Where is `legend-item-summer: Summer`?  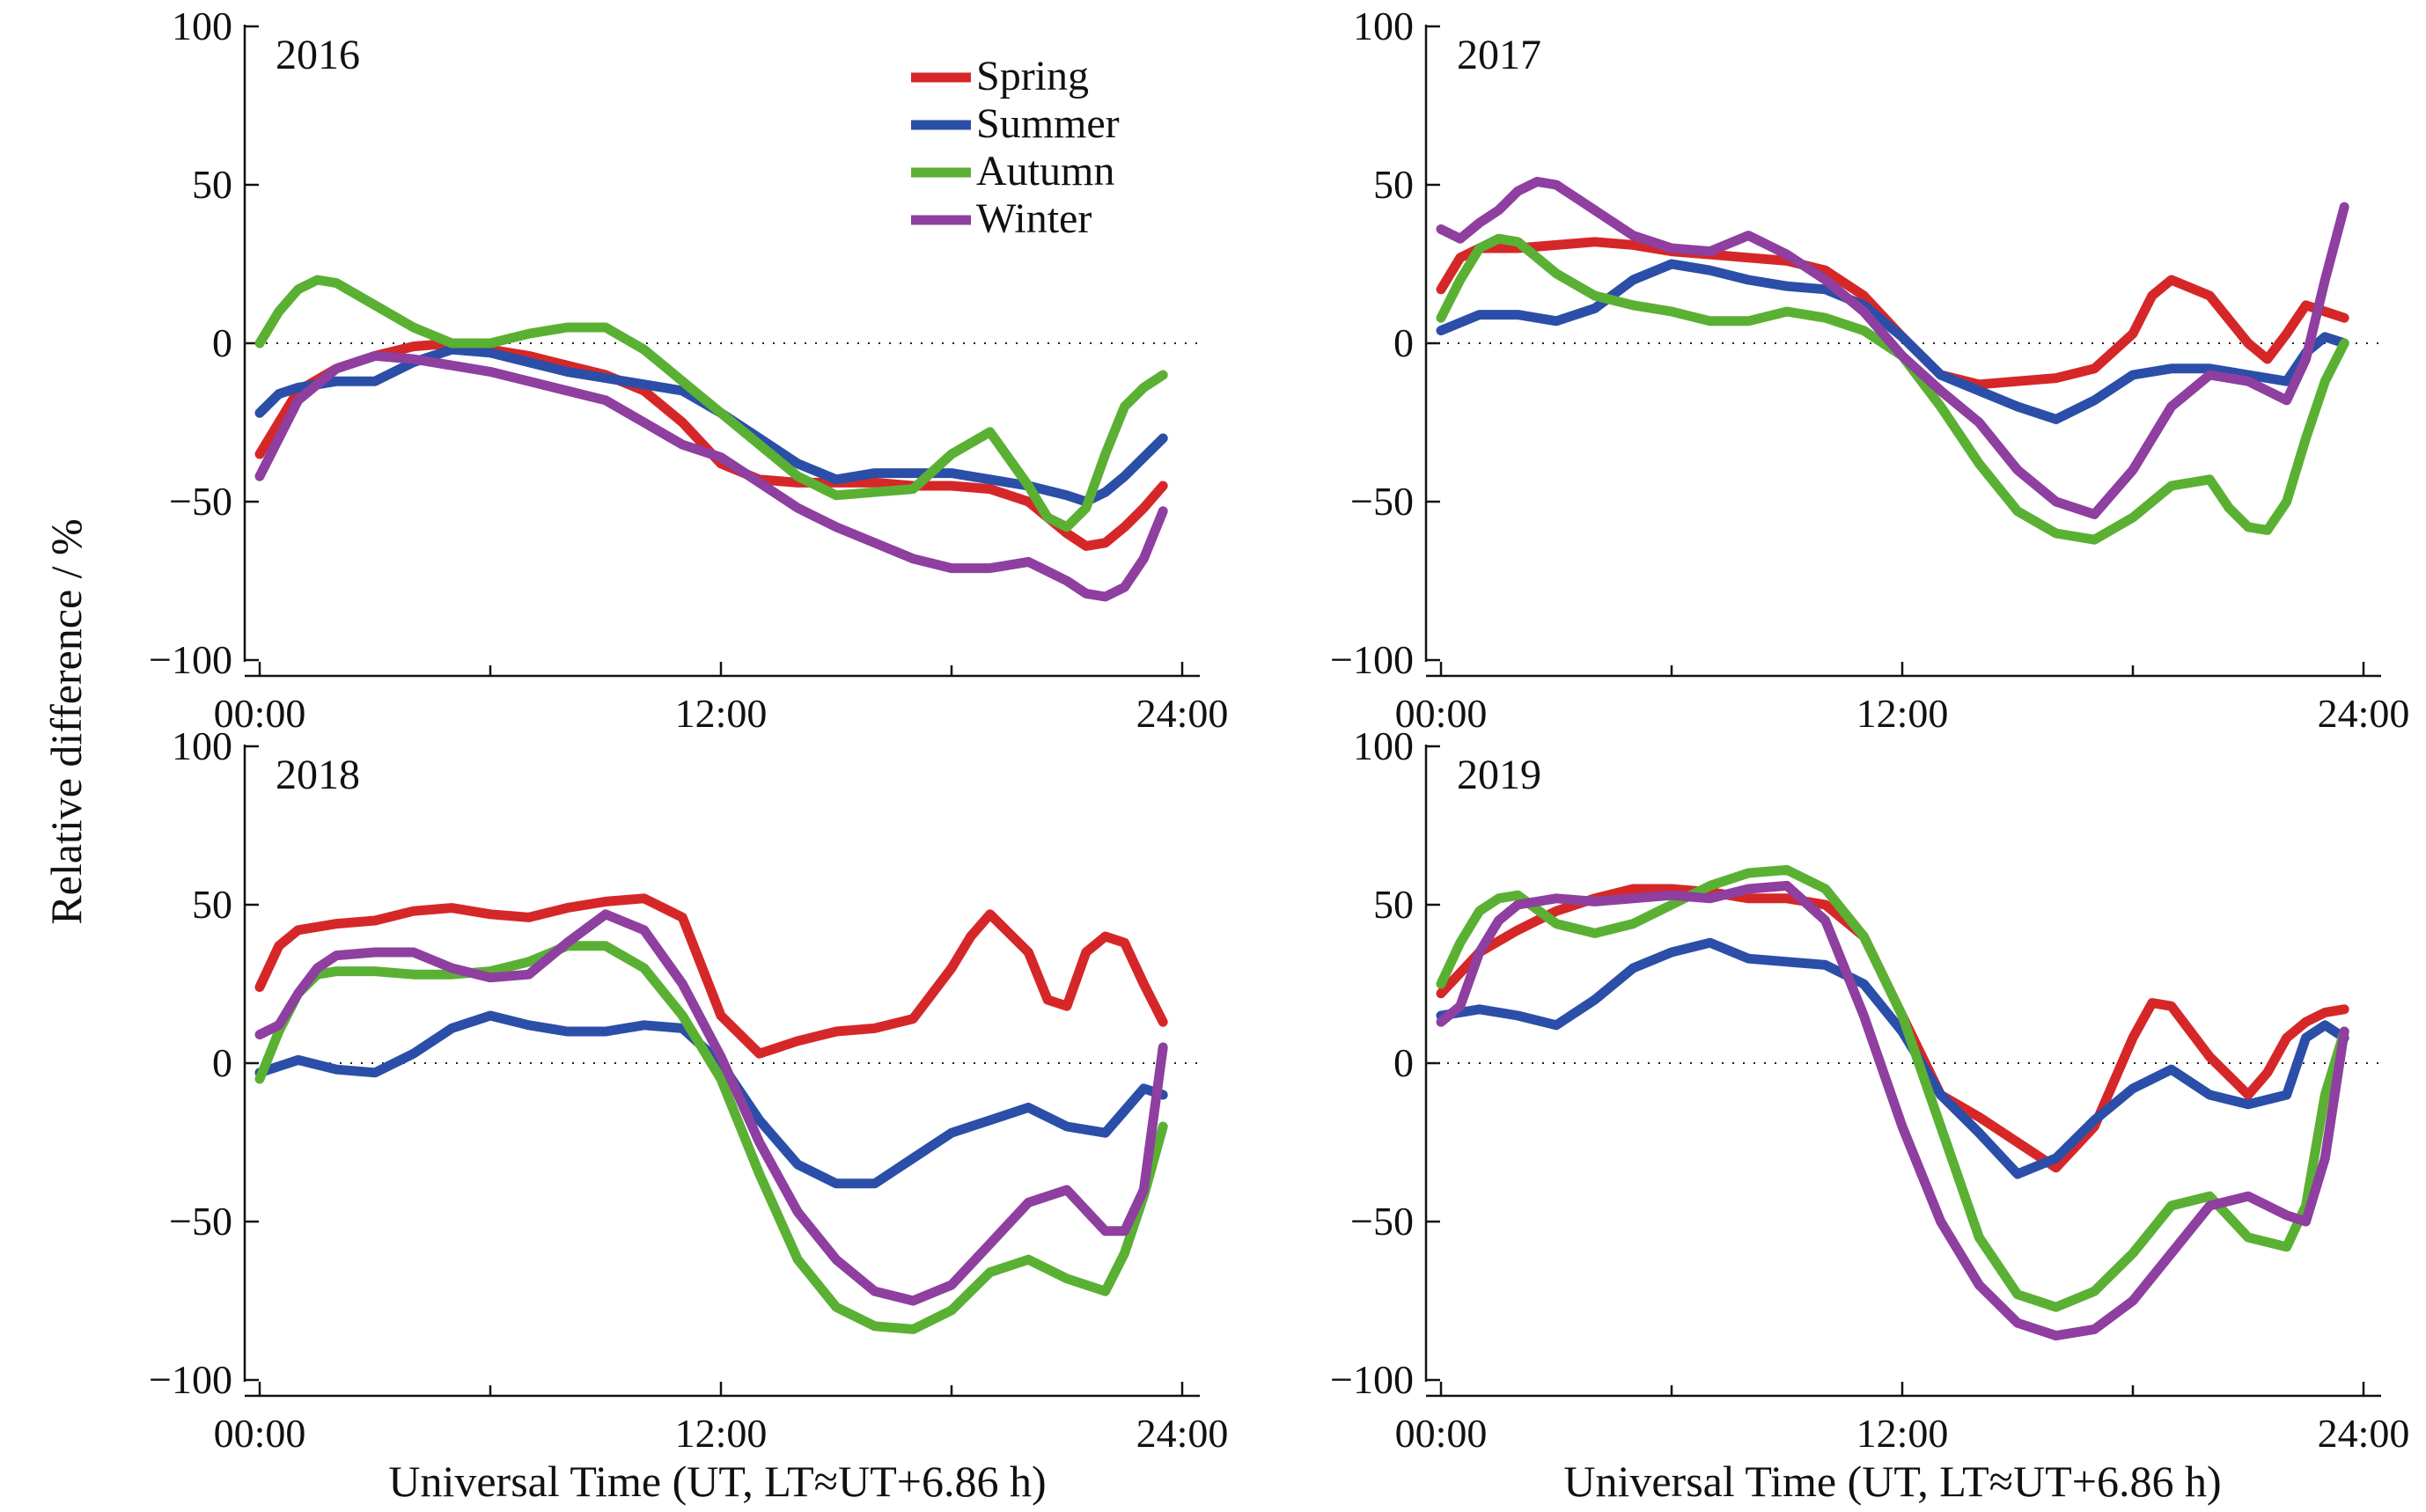 legend-item-summer: Summer is located at coordinates (1015, 124).